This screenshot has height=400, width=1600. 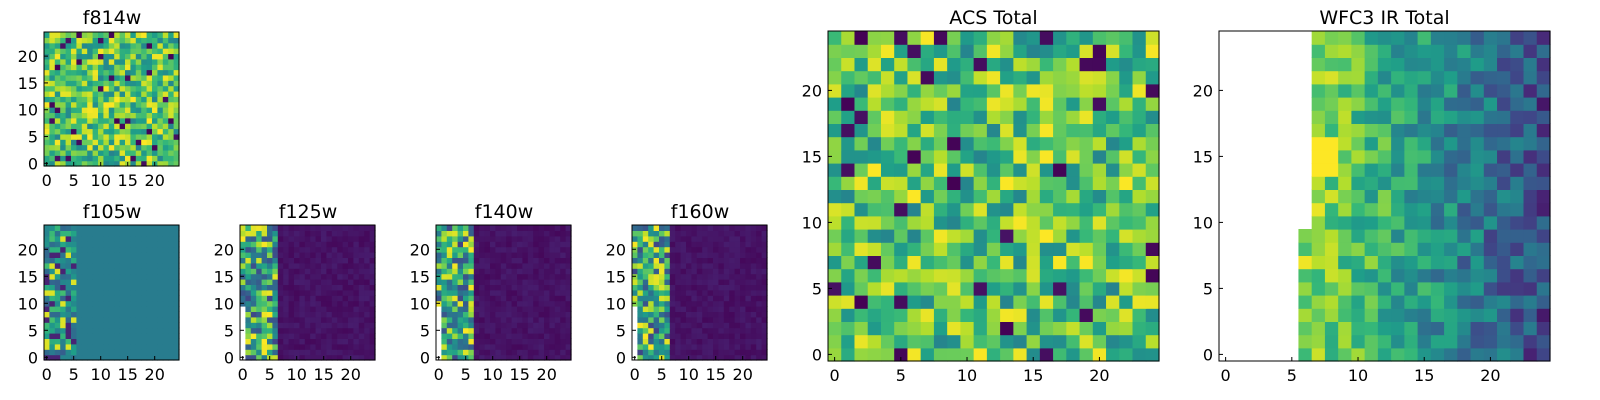 I want to click on y-tick-label: 10, so click(x=812, y=222).